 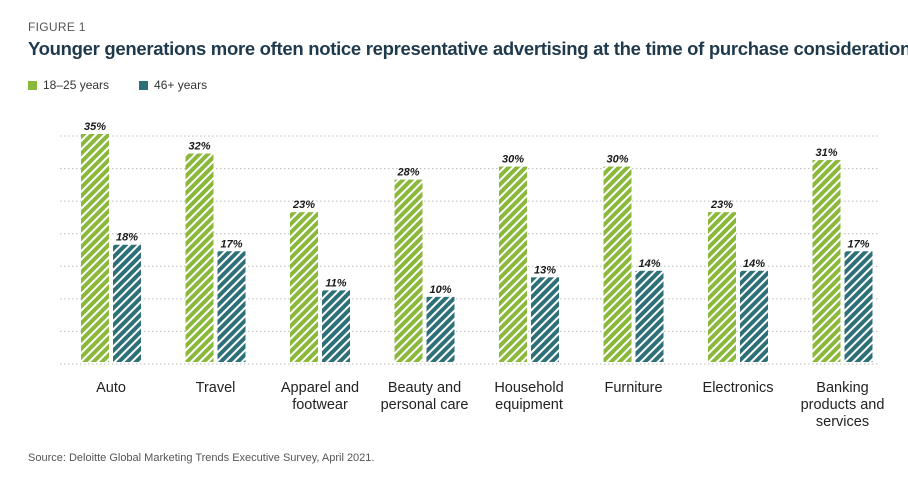 What do you see at coordinates (843, 405) in the screenshot?
I see `category-label: products and` at bounding box center [843, 405].